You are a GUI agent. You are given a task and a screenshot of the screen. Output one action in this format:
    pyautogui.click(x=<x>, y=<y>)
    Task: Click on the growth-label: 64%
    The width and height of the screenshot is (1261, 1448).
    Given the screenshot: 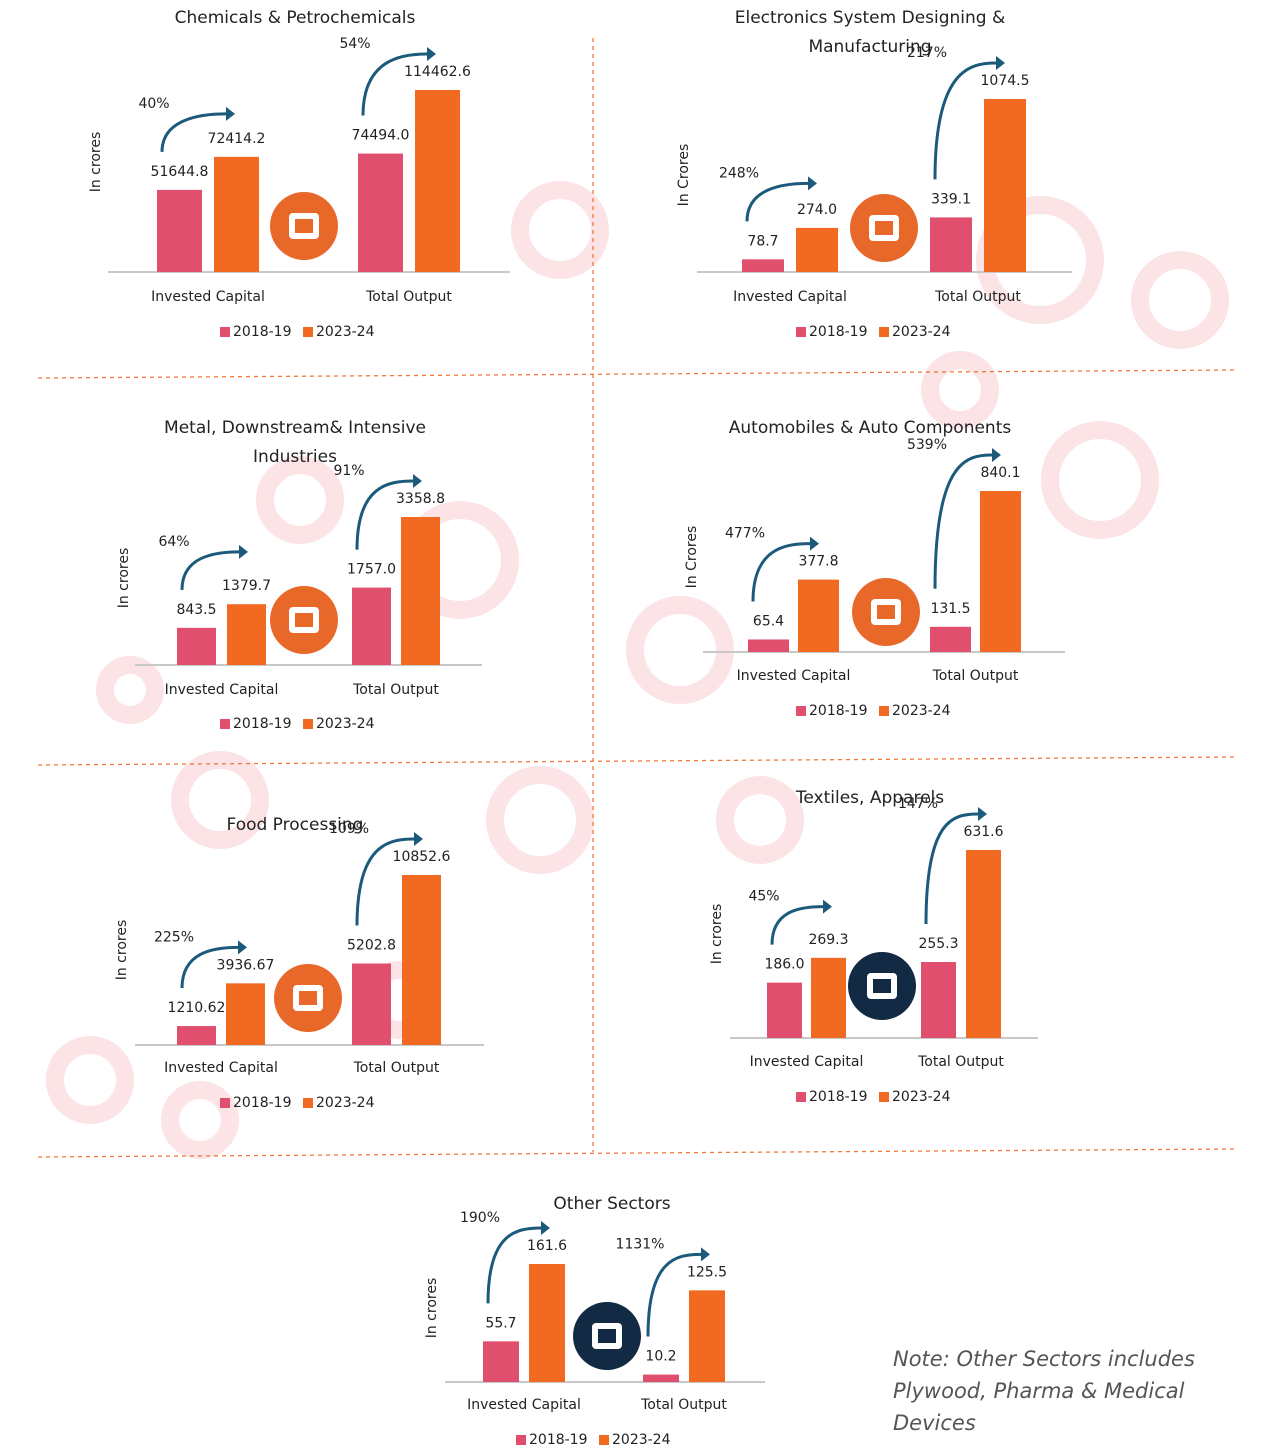 What is the action you would take?
    pyautogui.click(x=173, y=542)
    